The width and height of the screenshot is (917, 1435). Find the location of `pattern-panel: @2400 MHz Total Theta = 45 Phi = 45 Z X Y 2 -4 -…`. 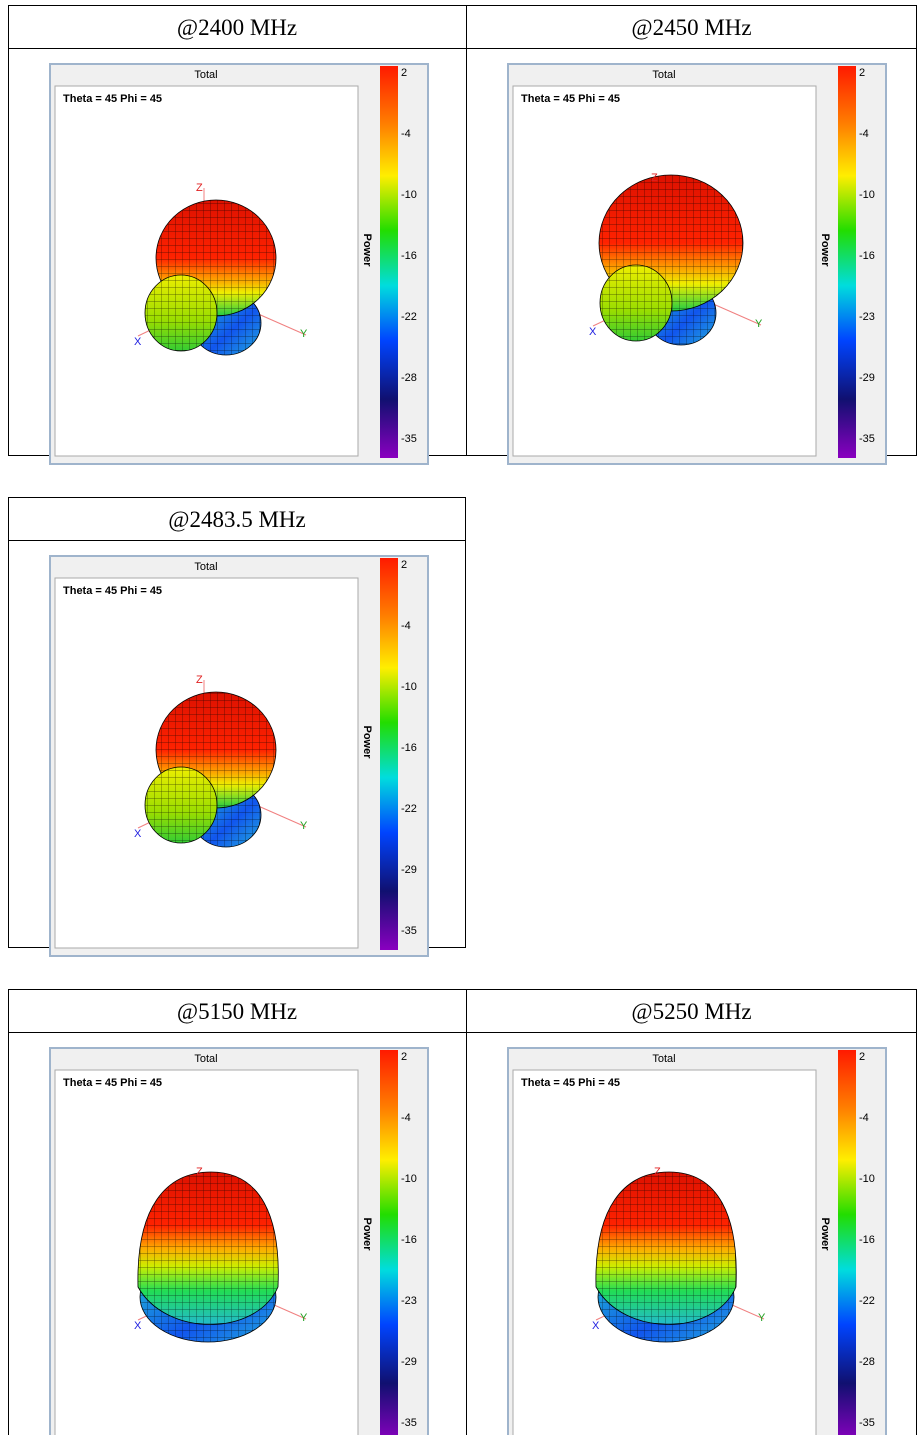

pattern-panel: @2400 MHz Total Theta = 45 Phi = 45 Z X Y 2 -4 -… is located at coordinates (239, 240).